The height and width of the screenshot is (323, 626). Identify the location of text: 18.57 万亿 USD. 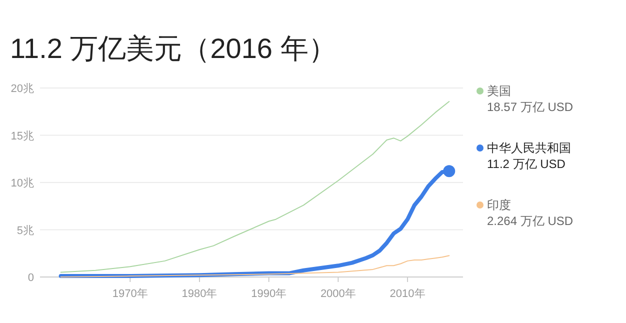
(530, 107).